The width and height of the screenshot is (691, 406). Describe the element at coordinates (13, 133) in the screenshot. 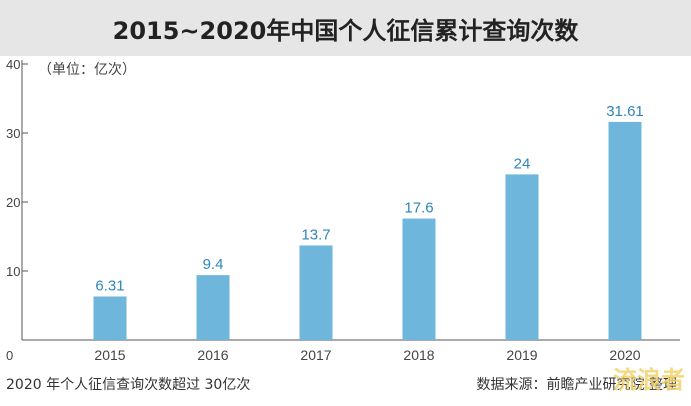

I see `y-tick-label: 30` at that location.